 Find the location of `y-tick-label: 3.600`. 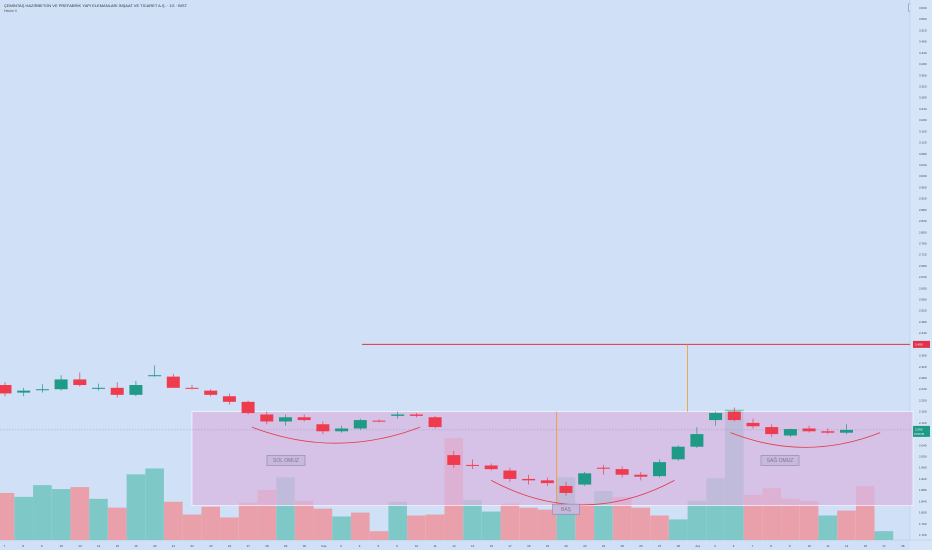

y-tick-label: 3.600 is located at coordinates (923, 8).